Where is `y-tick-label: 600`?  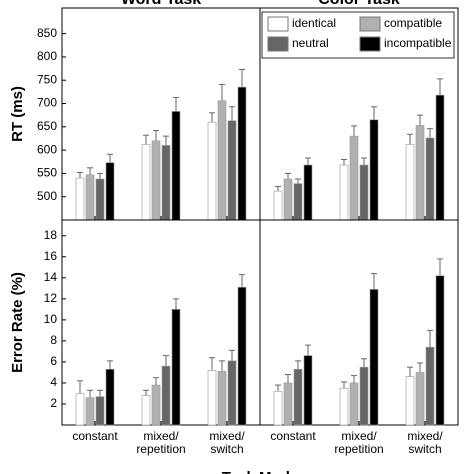 y-tick-label: 600 is located at coordinates (47, 149).